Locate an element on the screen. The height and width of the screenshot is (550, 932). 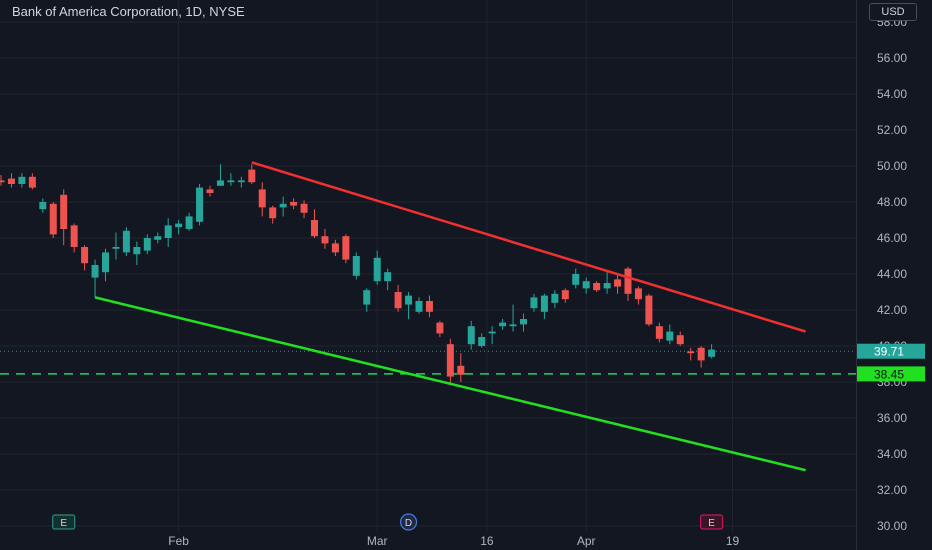
support-level-badge-label: 38.45 is located at coordinates (889, 374).